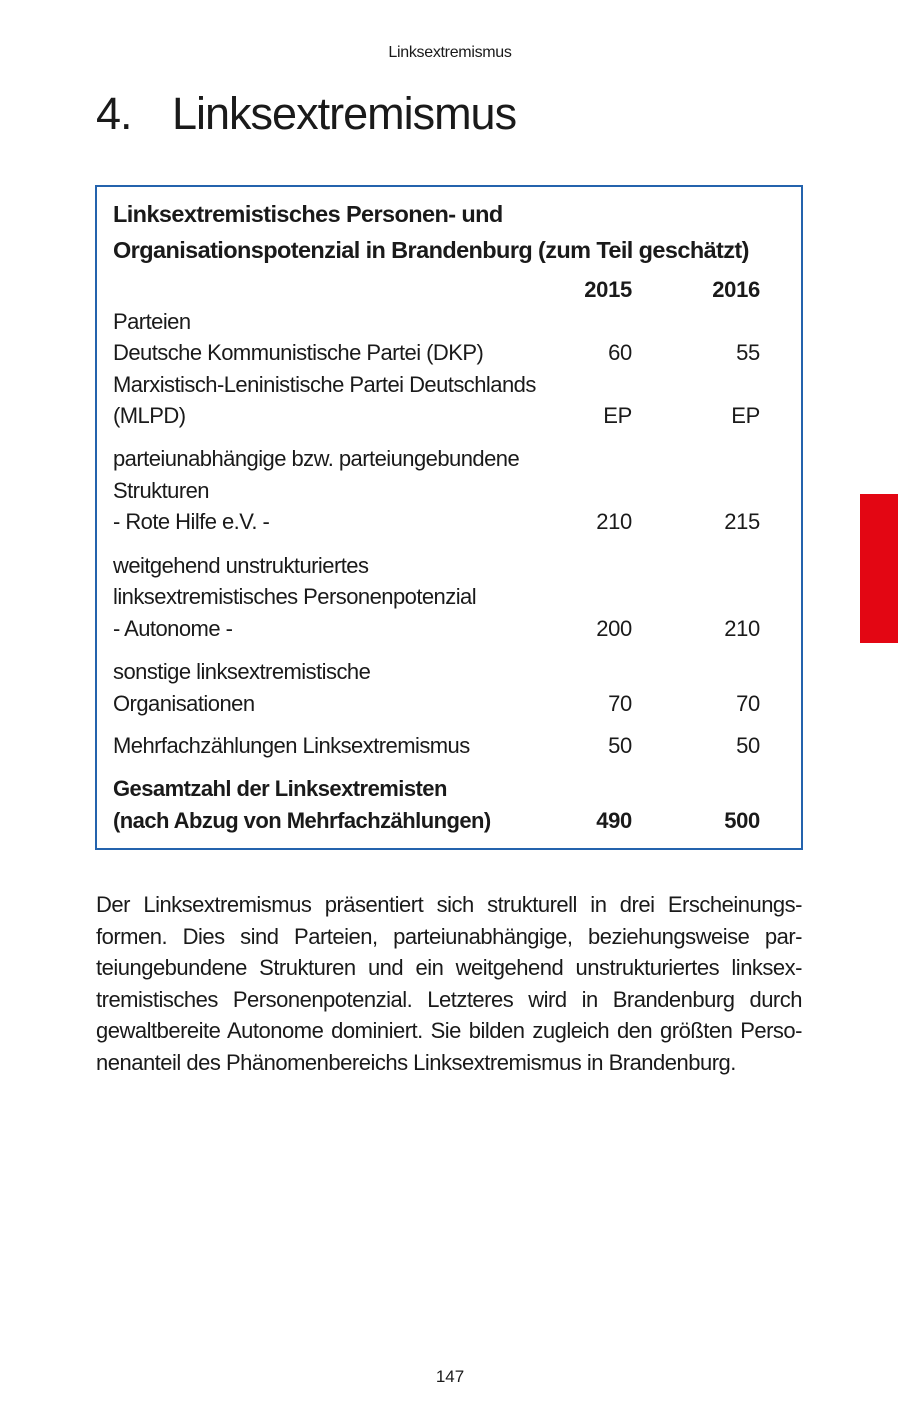  What do you see at coordinates (620, 703) in the screenshot?
I see `value-2015: 70` at bounding box center [620, 703].